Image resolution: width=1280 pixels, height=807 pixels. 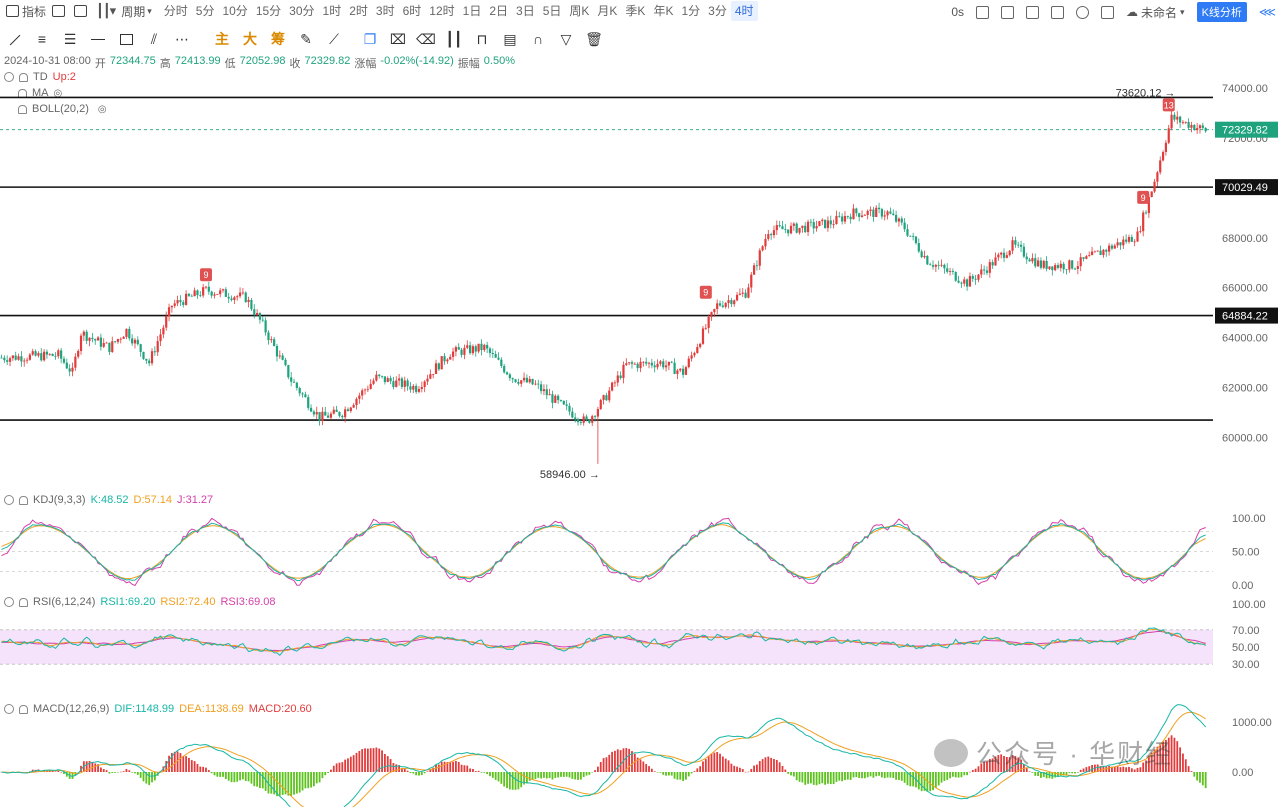 I want to click on layout-icon, so click(x=60, y=11).